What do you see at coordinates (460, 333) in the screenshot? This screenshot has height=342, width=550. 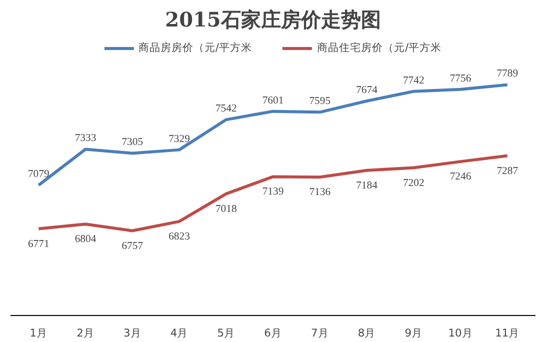 I see `x-tick-label: 10月` at bounding box center [460, 333].